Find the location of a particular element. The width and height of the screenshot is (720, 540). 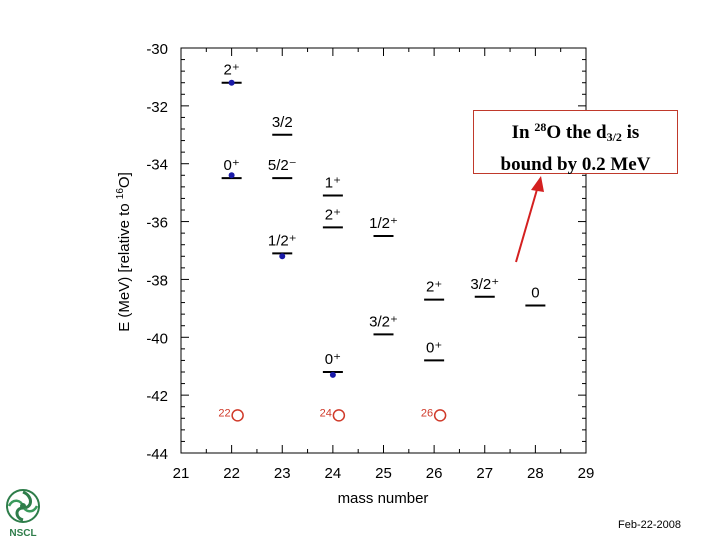

x-tick-label: 29 is located at coordinates (586, 473).